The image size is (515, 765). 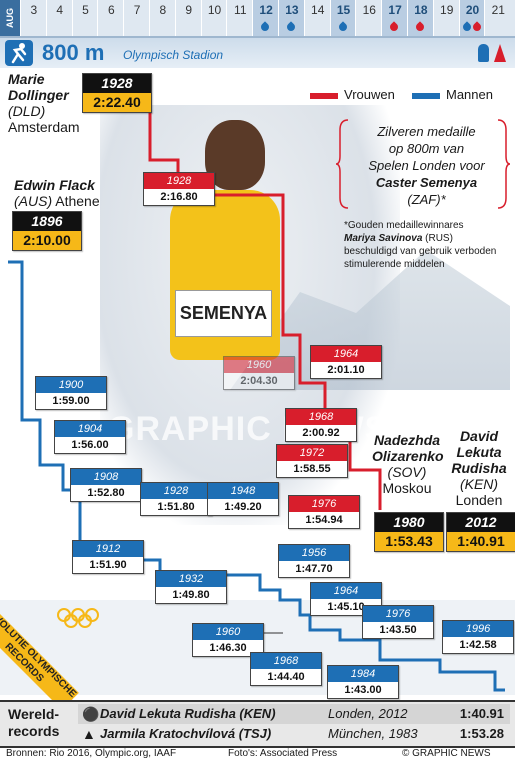 What do you see at coordinates (26, 79) in the screenshot?
I see `athlete-name: Marie` at bounding box center [26, 79].